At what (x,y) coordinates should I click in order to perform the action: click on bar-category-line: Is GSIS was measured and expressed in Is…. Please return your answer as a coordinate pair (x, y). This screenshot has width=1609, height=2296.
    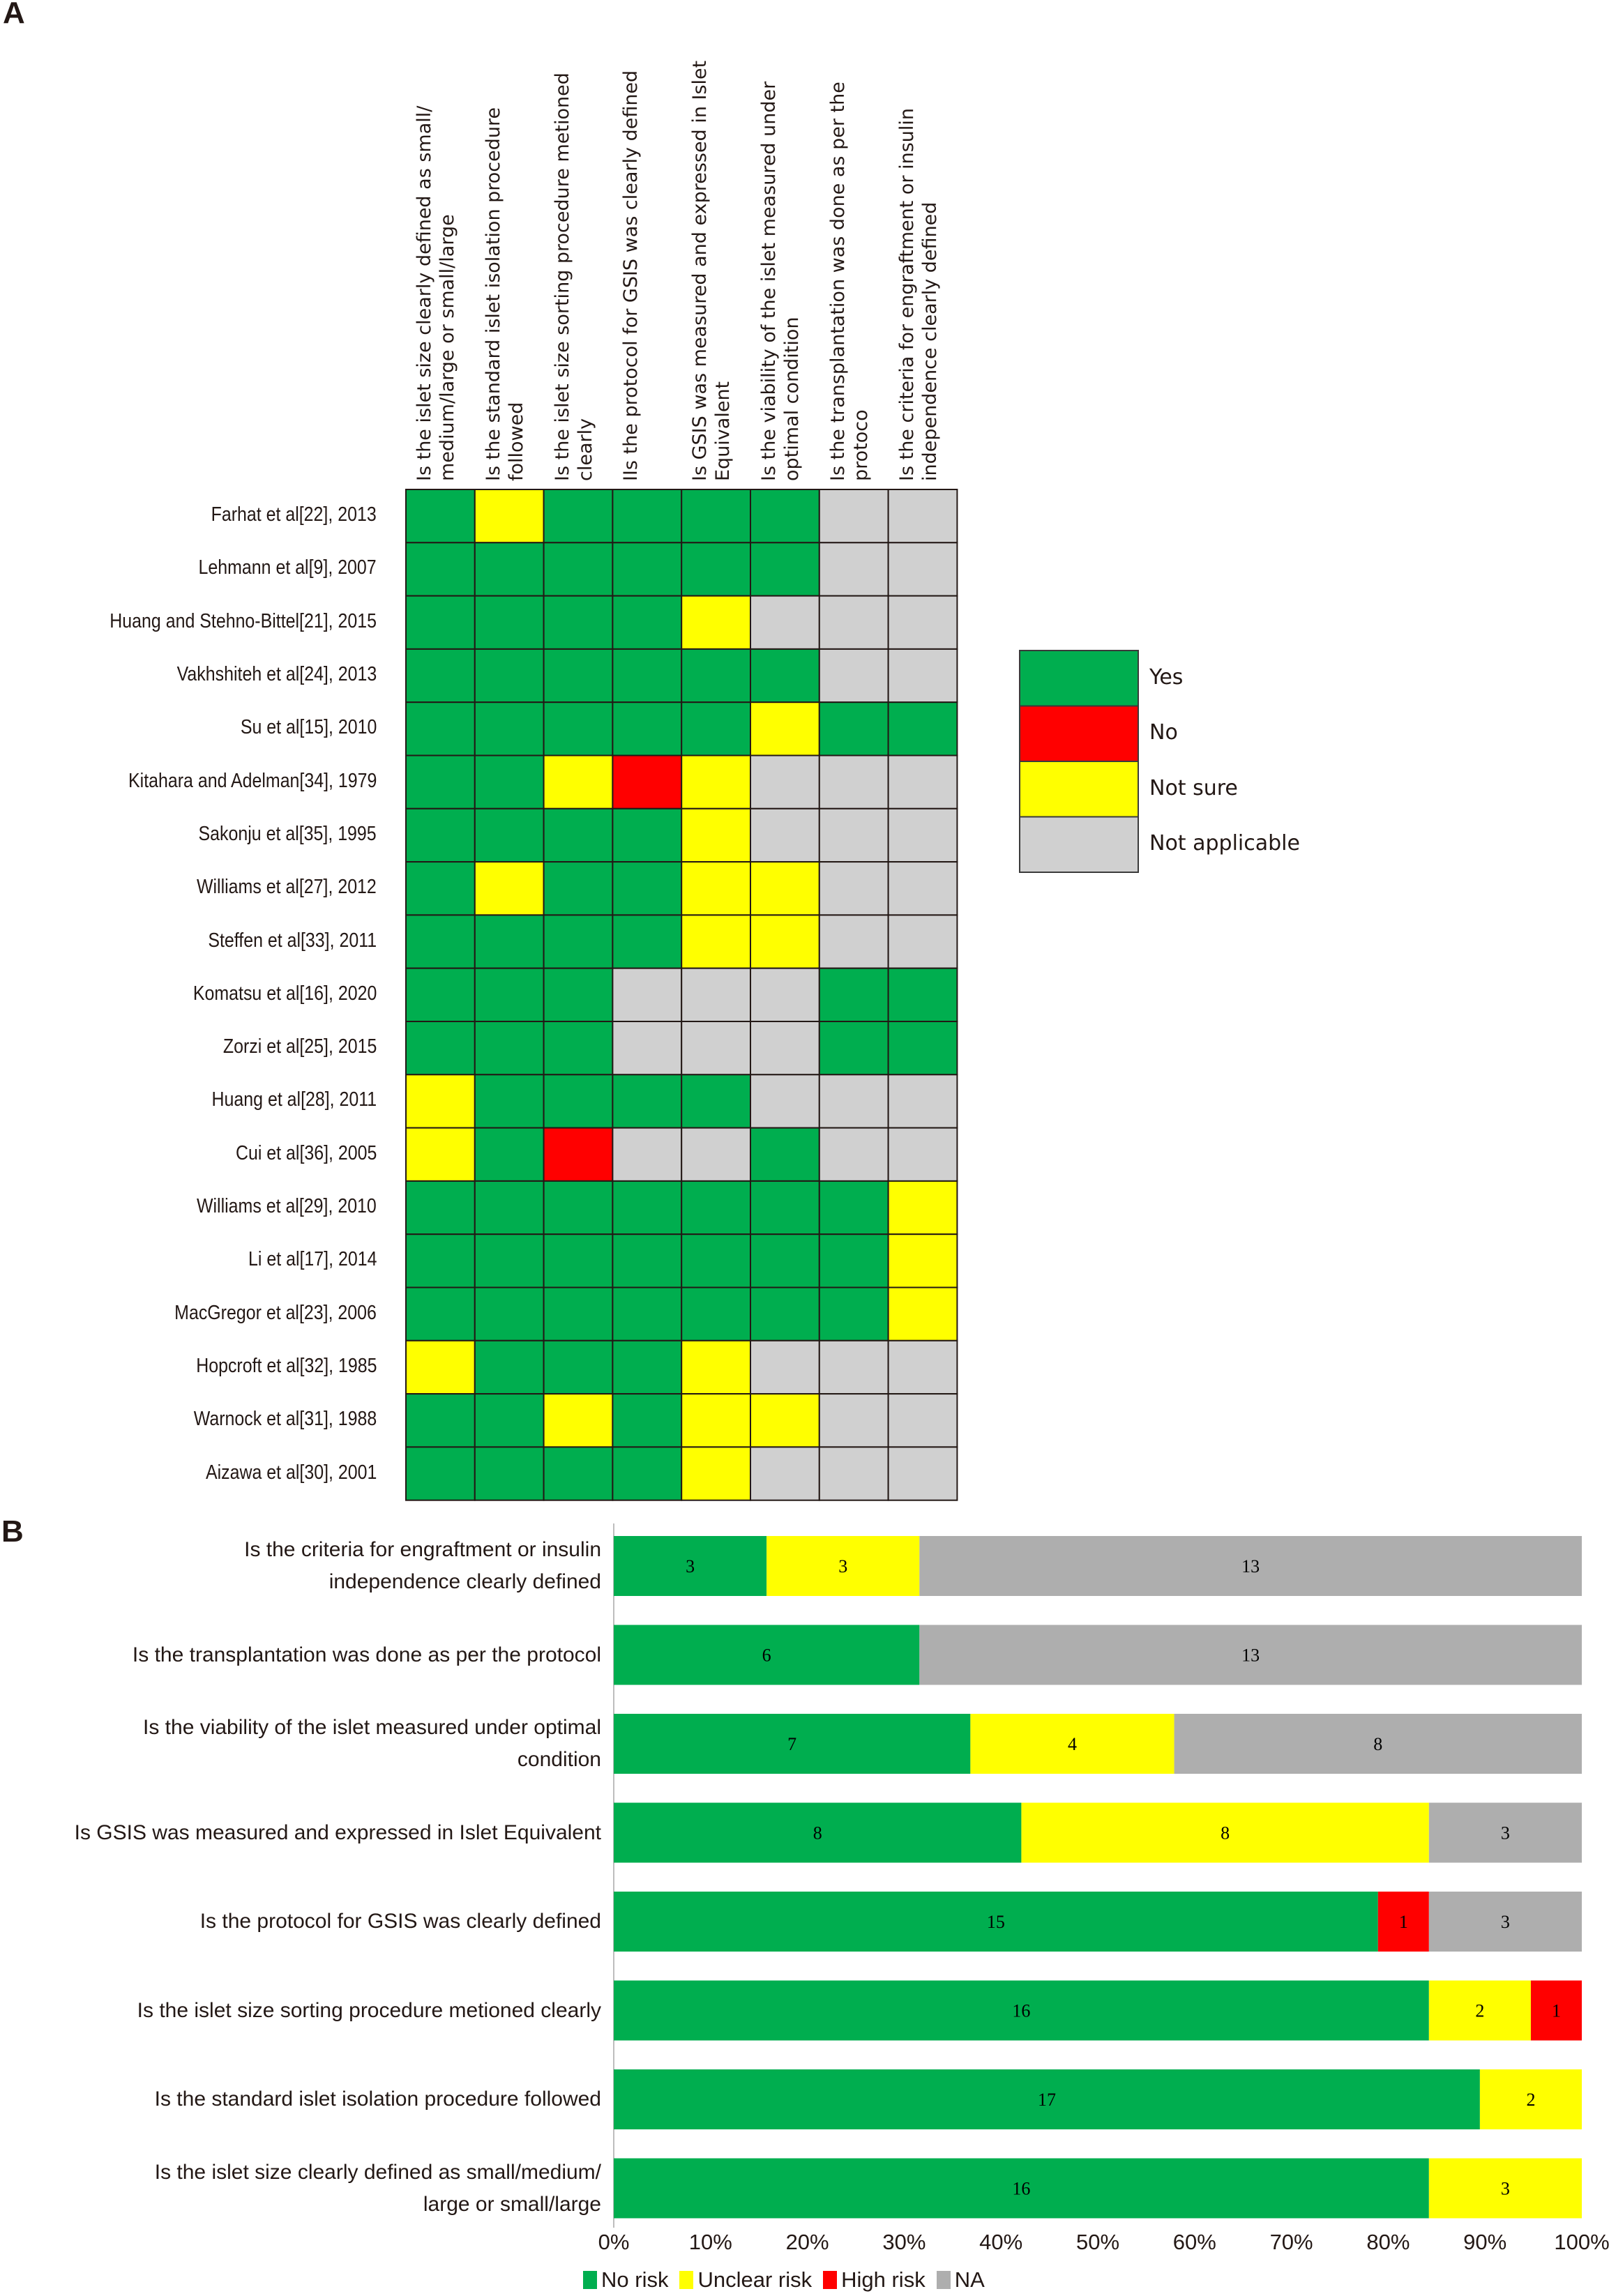
    Looking at the image, I should click on (337, 1832).